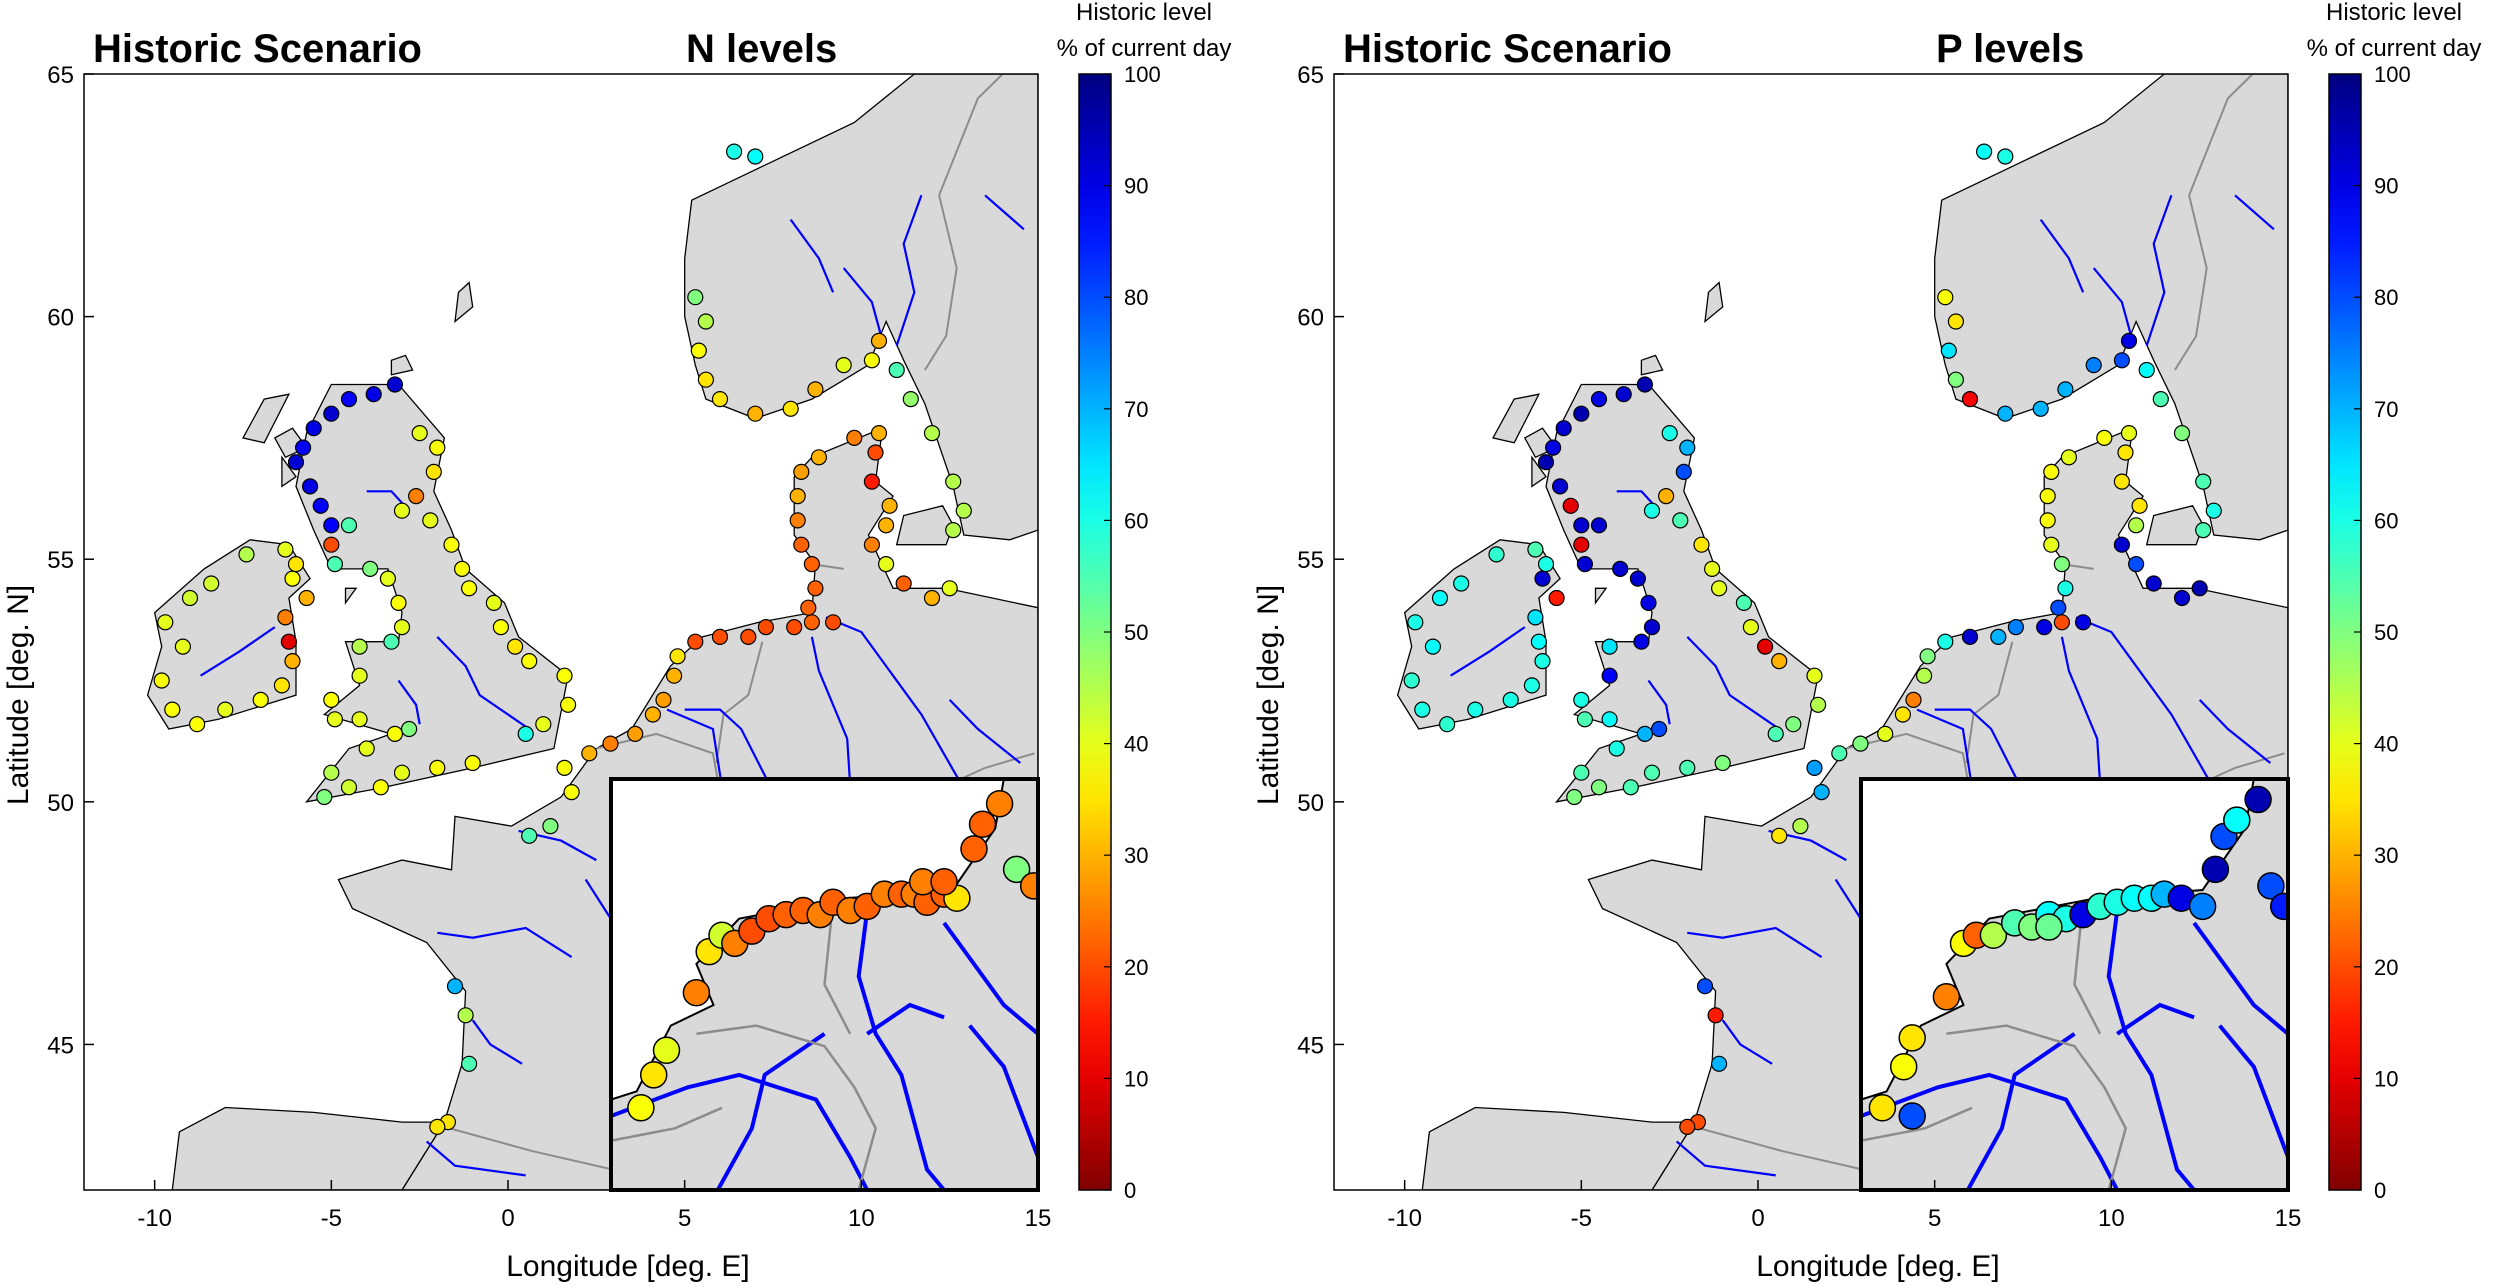 This screenshot has height=1288, width=2500. What do you see at coordinates (2394, 48) in the screenshot?
I see `p-colorbar-title-line2: % of current day` at bounding box center [2394, 48].